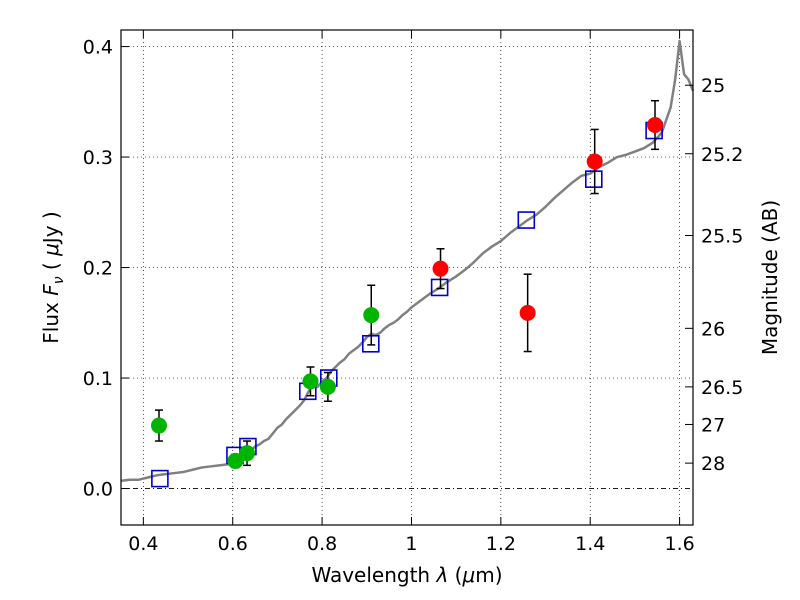 This screenshot has height=600, width=800. Describe the element at coordinates (406, 575) in the screenshot. I see `x-axis-label: Wavelength λ (μm)` at that location.